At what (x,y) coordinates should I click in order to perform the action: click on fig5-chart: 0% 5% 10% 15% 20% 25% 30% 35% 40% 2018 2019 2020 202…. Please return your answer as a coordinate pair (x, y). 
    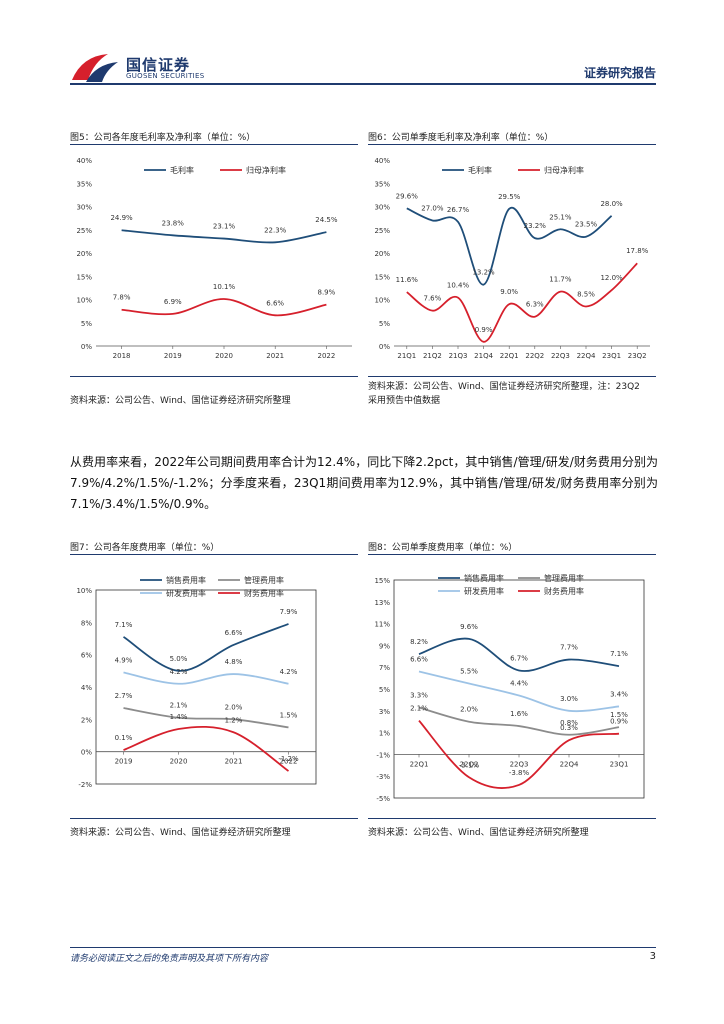
    Looking at the image, I should click on (214, 258).